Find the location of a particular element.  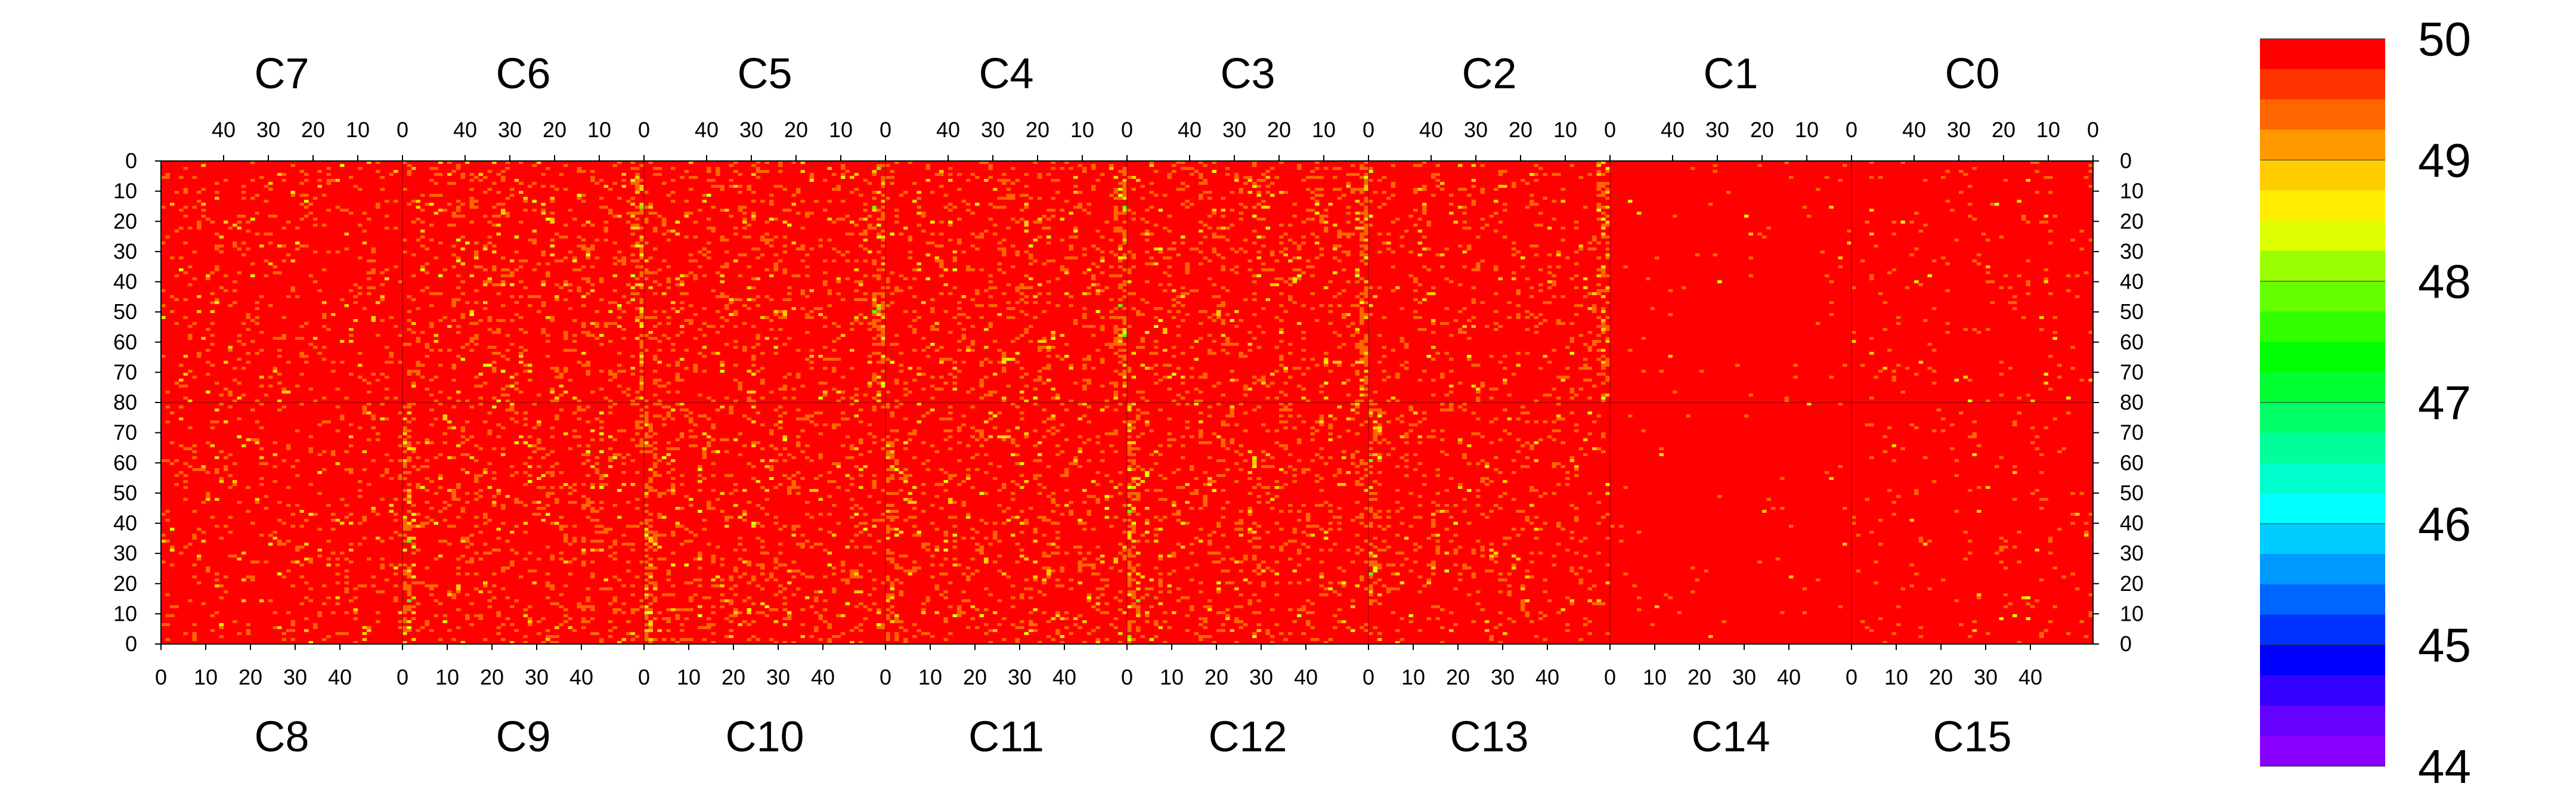

colorbar-tick-label: 47 is located at coordinates (2445, 402).